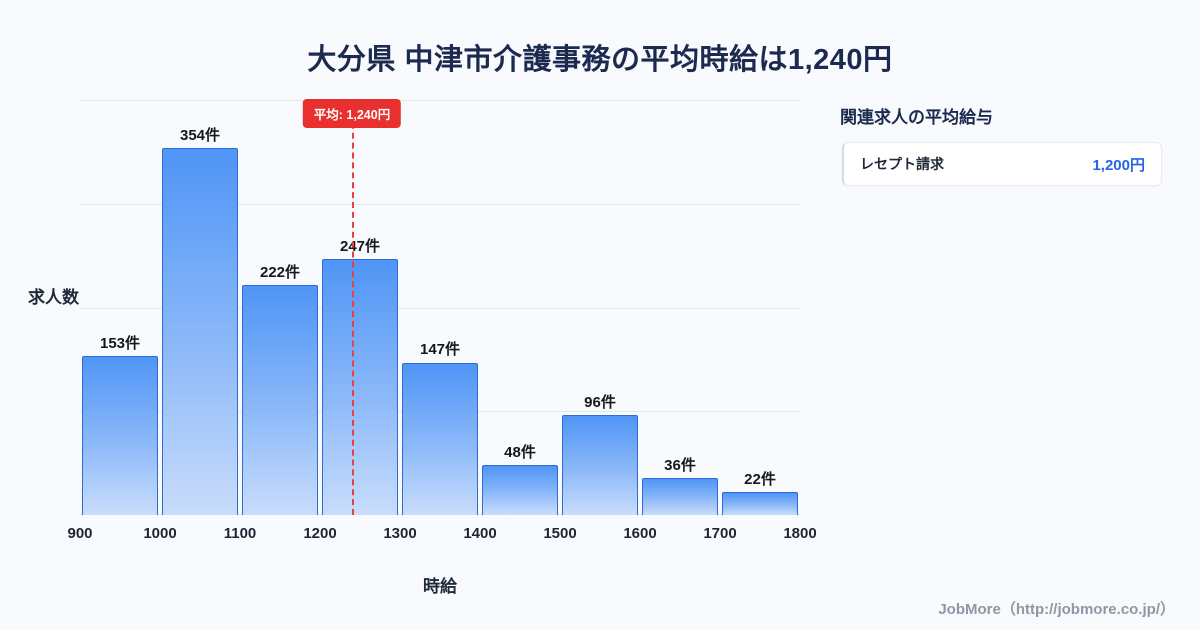  I want to click on average-line, so click(353, 309).